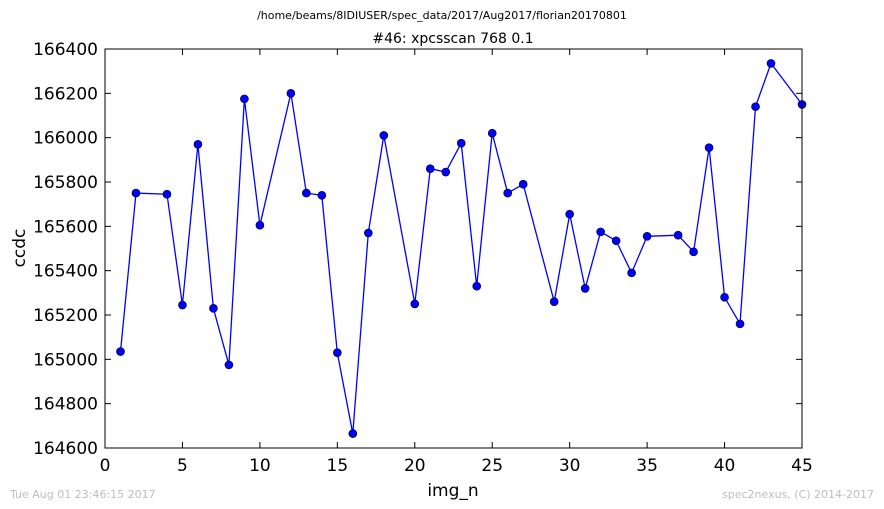 The height and width of the screenshot is (509, 884). Describe the element at coordinates (65, 360) in the screenshot. I see `y-tick-label: 165000` at that location.